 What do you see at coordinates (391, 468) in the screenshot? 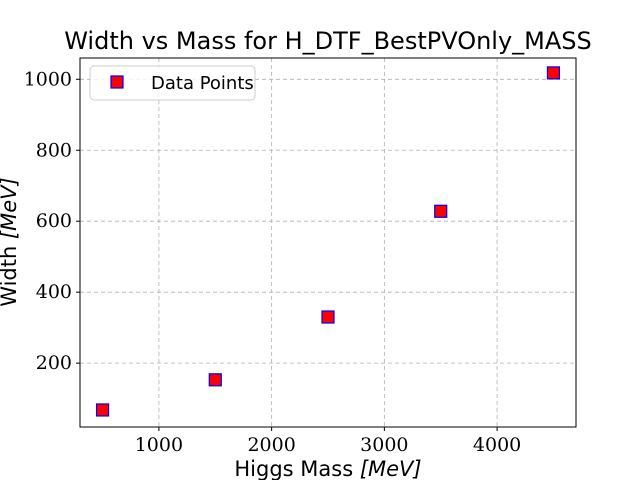
I see `x-axis-label-unit: [MeV]` at bounding box center [391, 468].